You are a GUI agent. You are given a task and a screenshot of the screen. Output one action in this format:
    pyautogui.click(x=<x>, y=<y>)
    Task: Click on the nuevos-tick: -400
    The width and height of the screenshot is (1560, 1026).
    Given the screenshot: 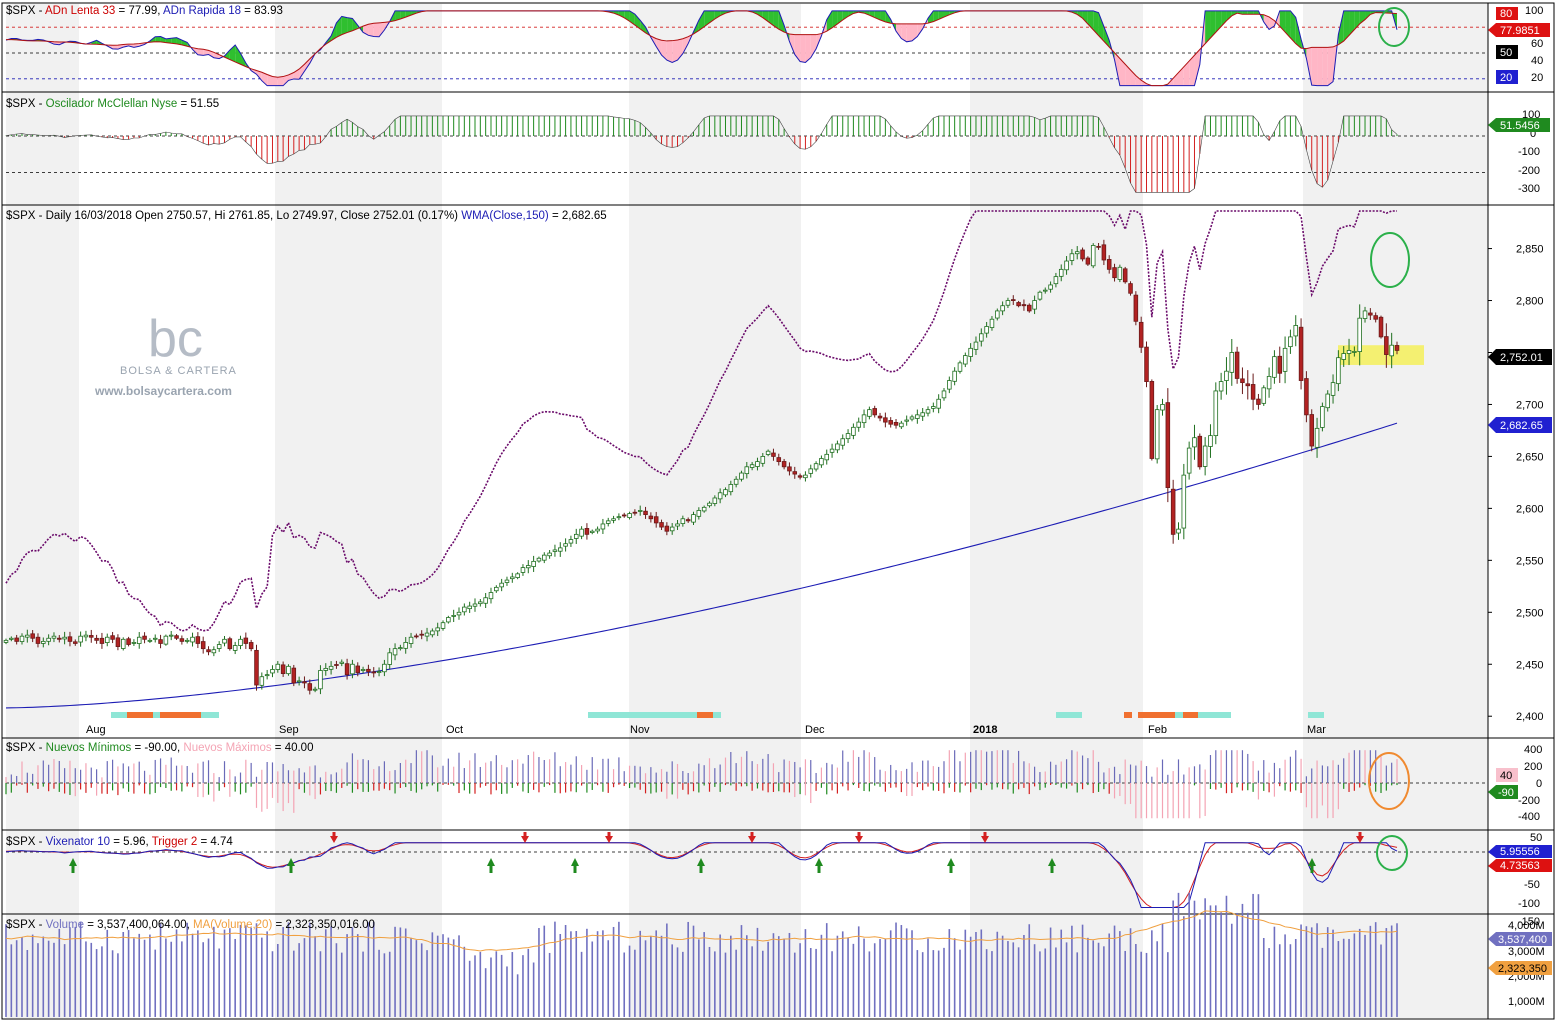 What is the action you would take?
    pyautogui.click(x=1529, y=817)
    